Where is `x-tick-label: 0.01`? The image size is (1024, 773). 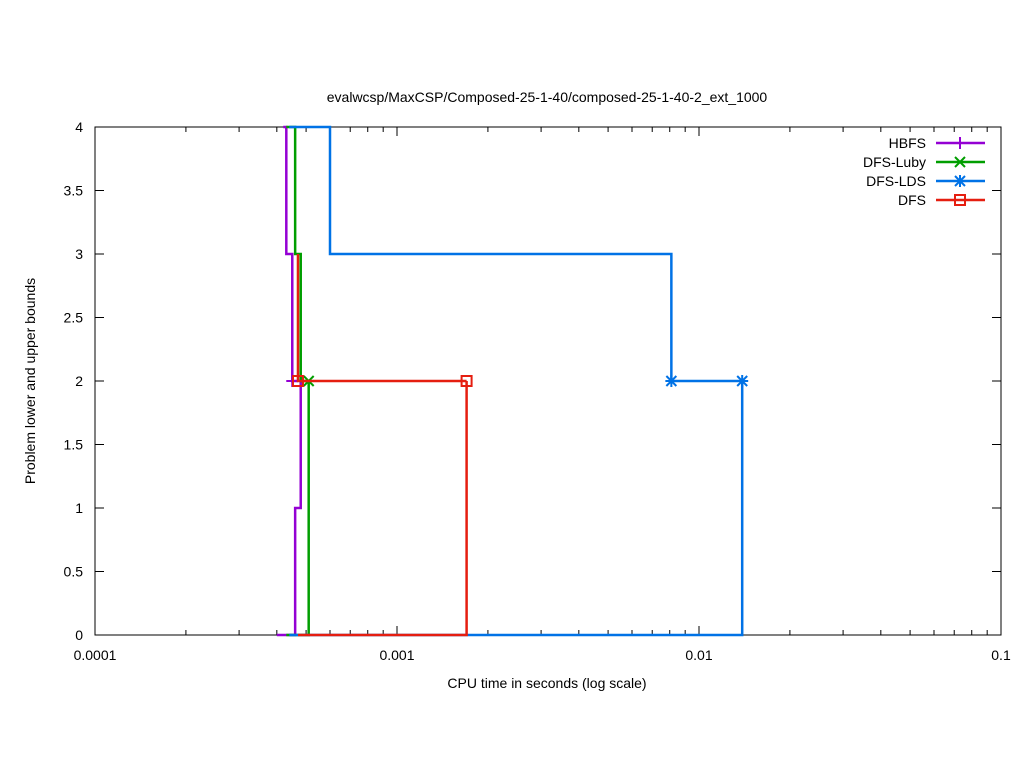
x-tick-label: 0.01 is located at coordinates (698, 655).